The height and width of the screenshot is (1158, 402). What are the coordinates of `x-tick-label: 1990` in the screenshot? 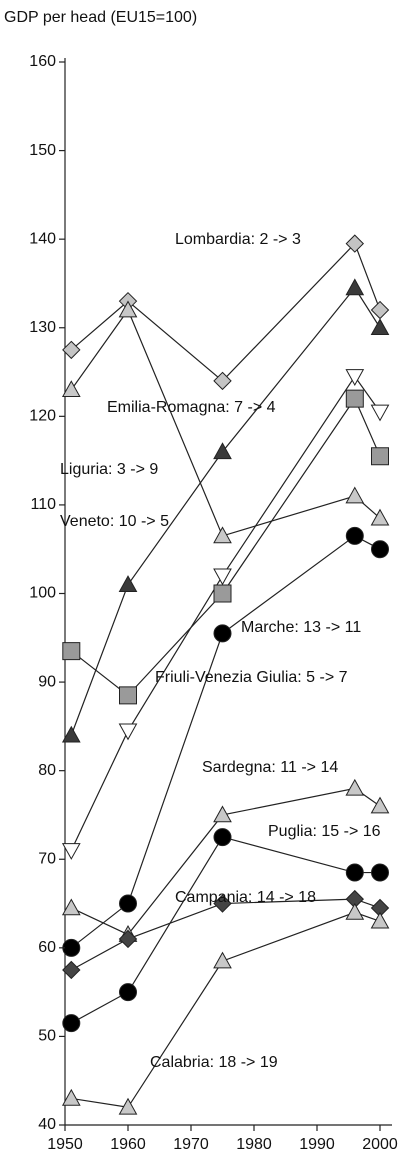 It's located at (317, 1144).